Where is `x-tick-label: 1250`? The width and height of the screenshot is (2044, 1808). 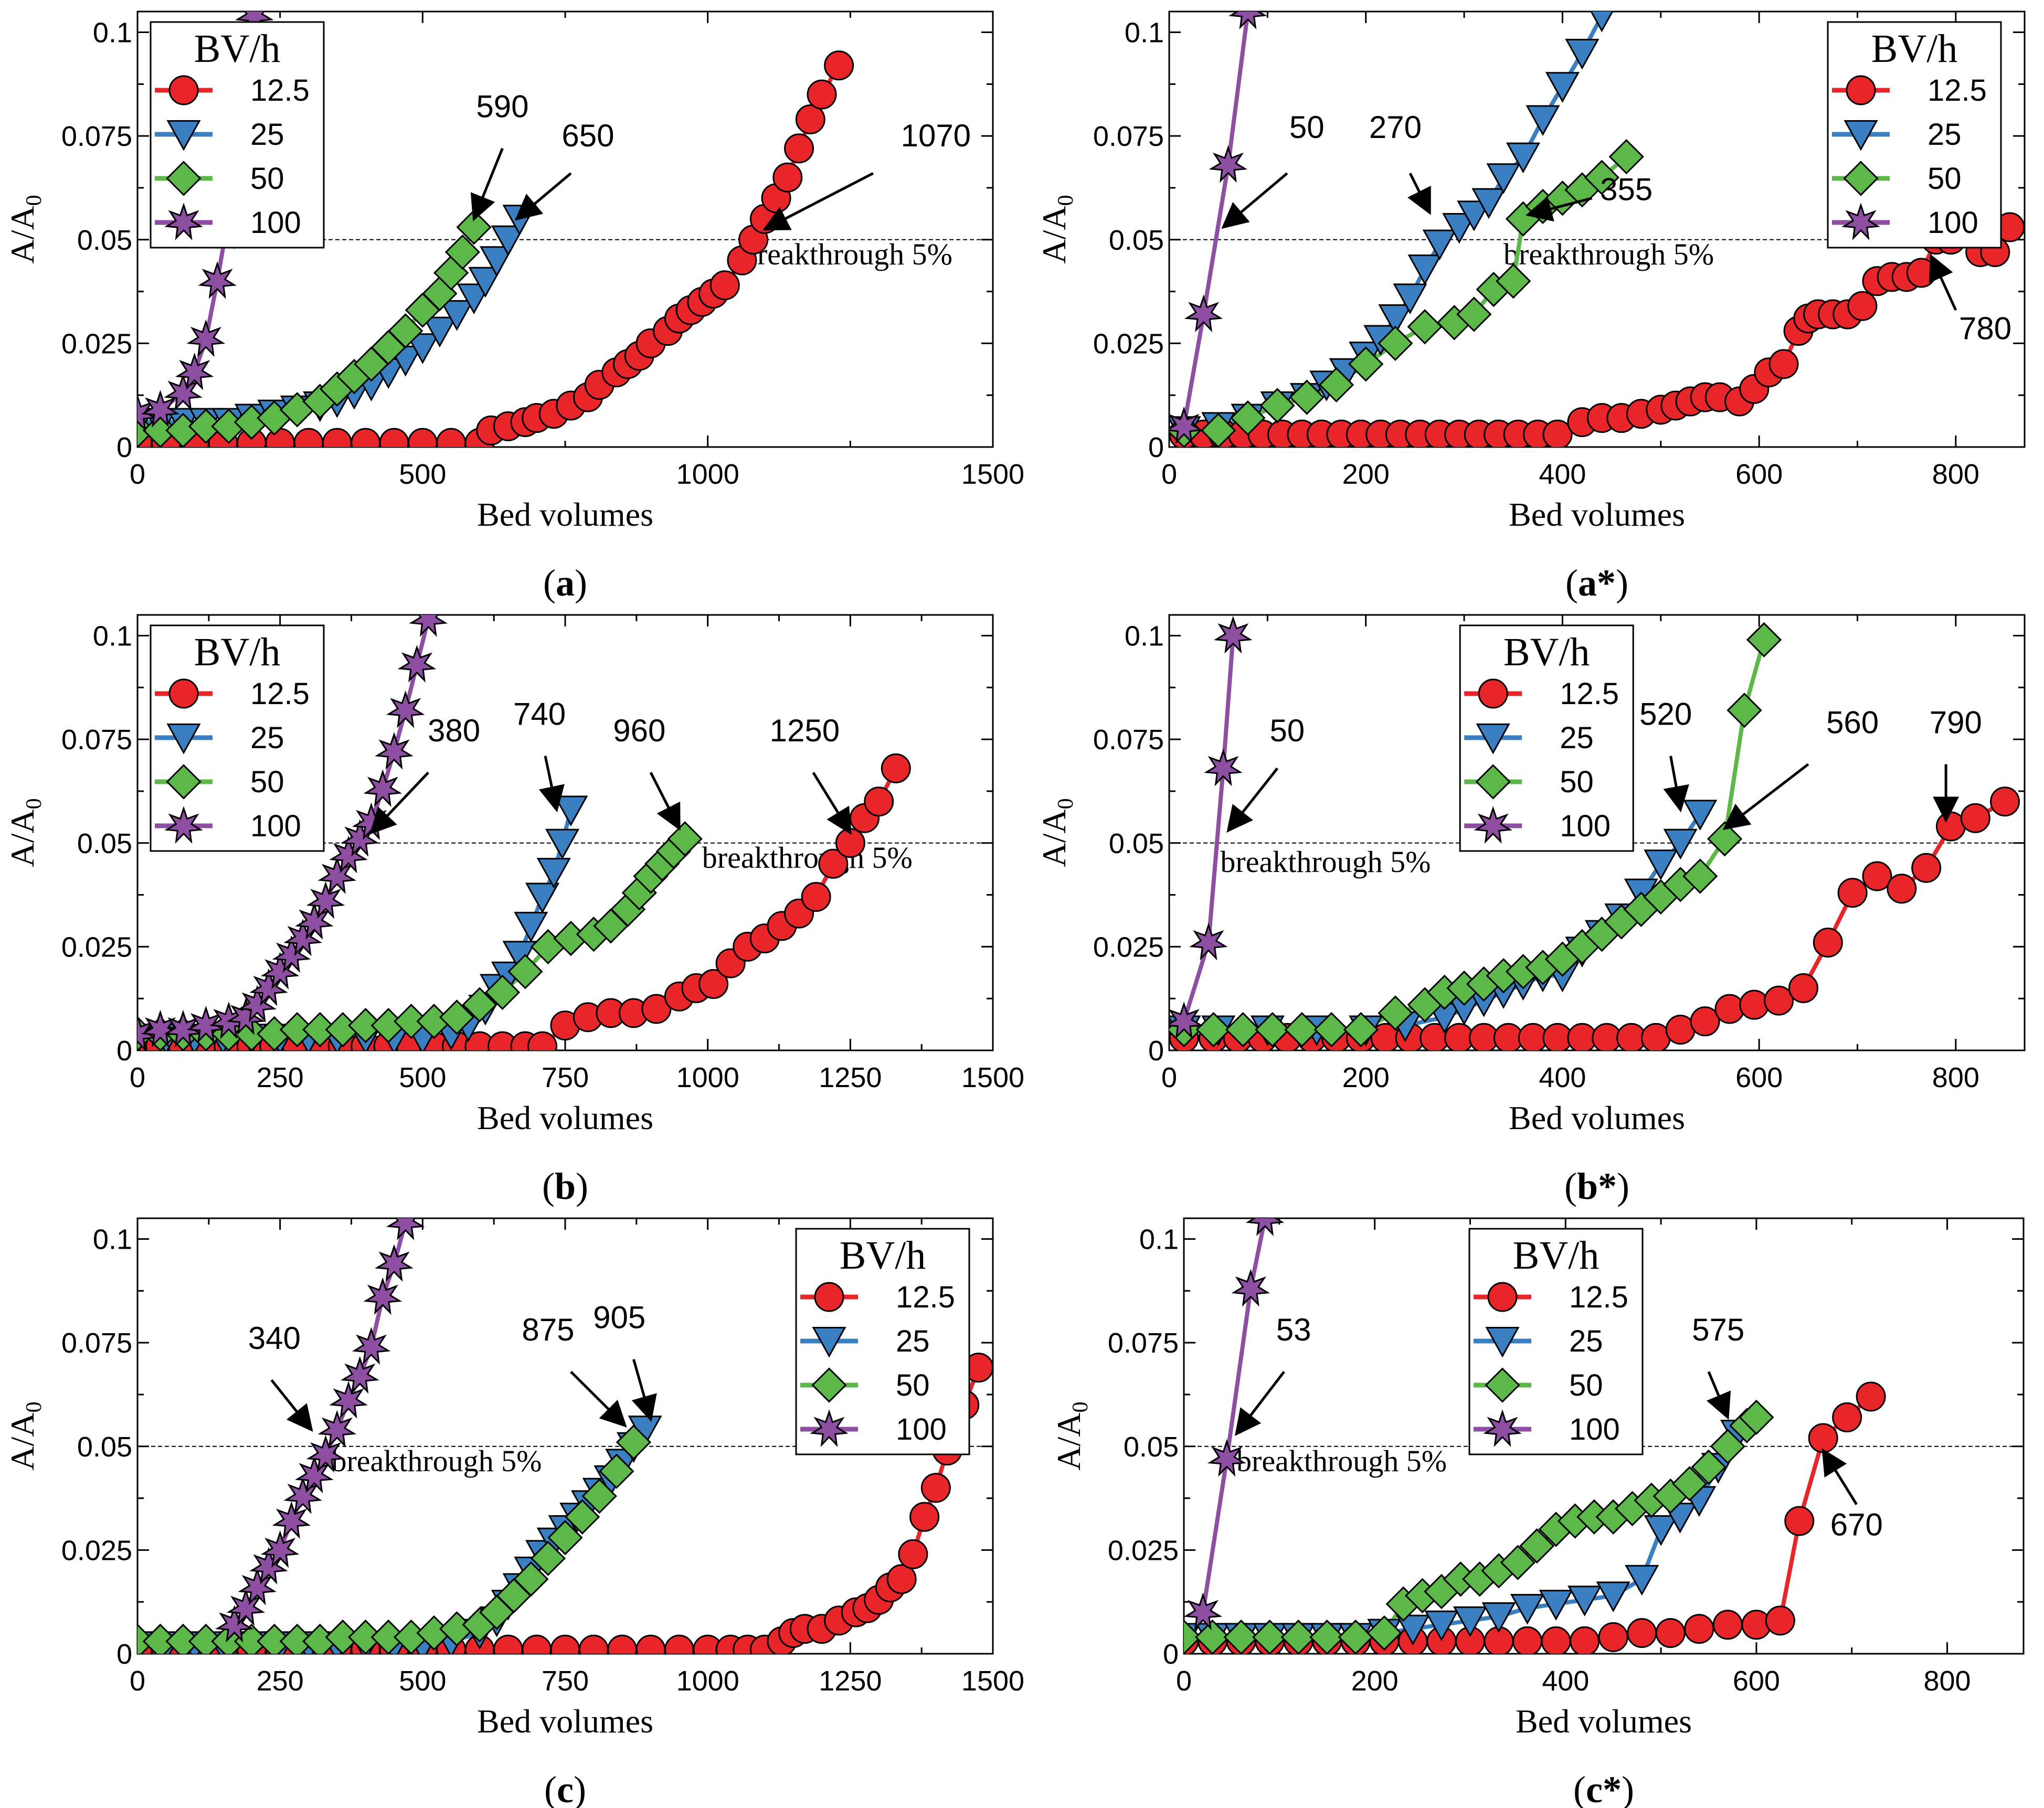 x-tick-label: 1250 is located at coordinates (850, 1077).